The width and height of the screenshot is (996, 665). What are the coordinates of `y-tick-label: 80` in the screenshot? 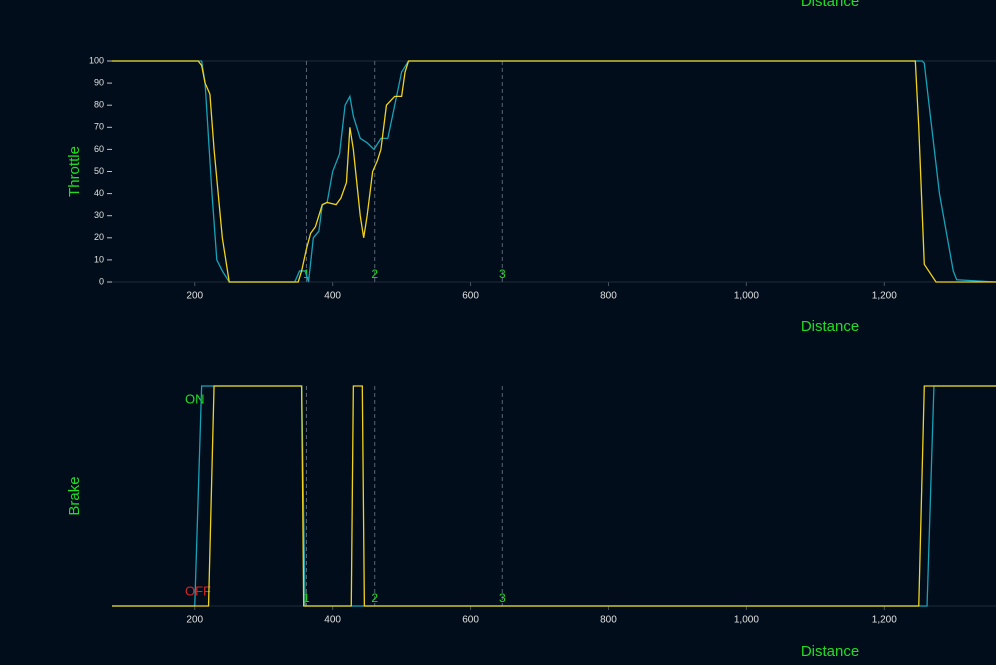 It's located at (99, 105).